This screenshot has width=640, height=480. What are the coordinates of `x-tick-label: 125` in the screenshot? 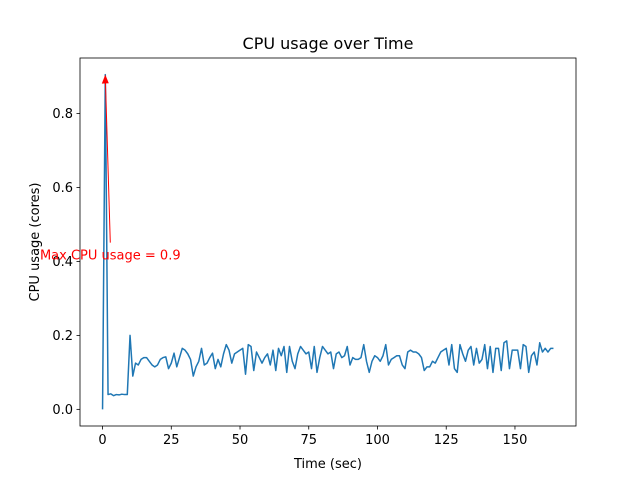 It's located at (446, 440).